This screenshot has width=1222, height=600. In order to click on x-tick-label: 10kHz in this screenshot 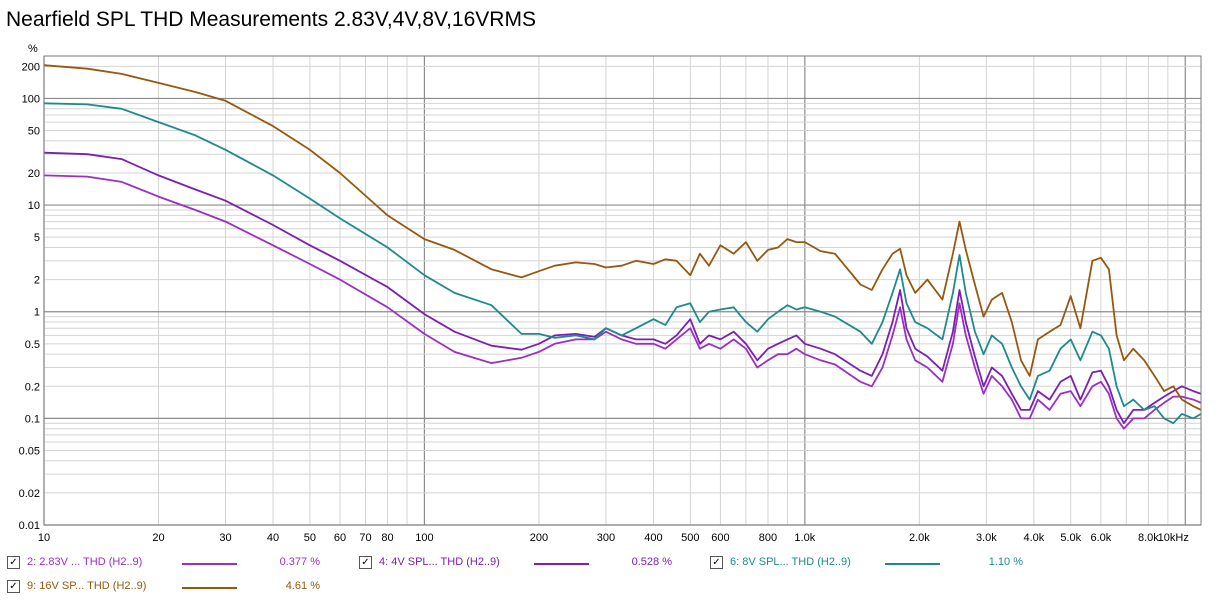, I will do `click(1173, 538)`.